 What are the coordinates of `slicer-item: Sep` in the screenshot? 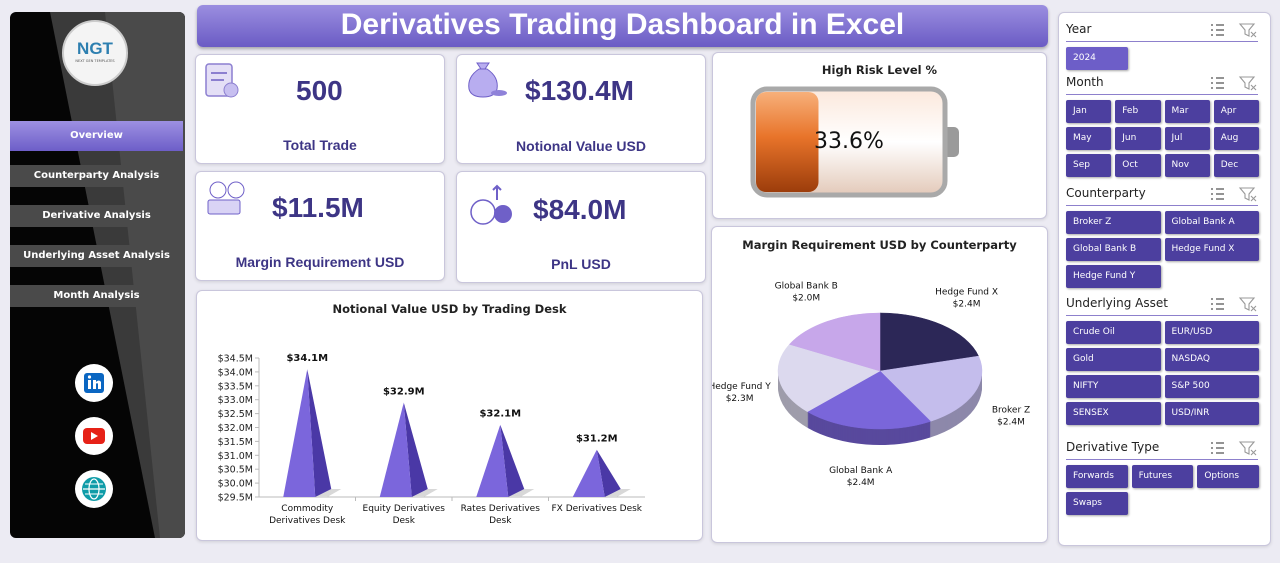 It's located at (1089, 165).